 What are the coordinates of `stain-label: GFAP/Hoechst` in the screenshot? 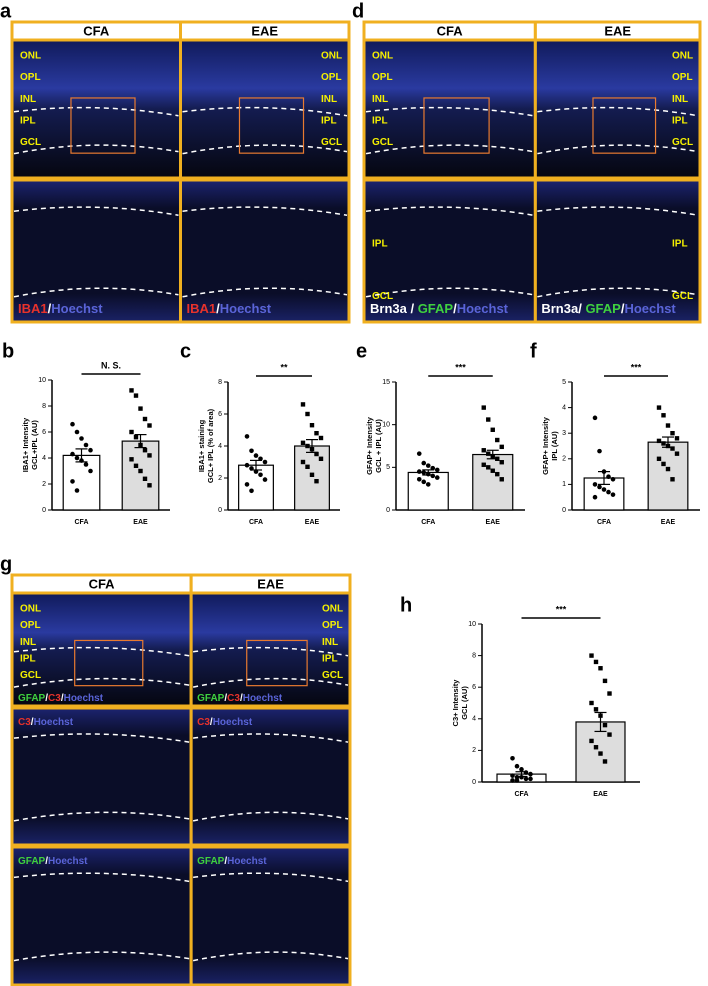 It's located at (232, 861).